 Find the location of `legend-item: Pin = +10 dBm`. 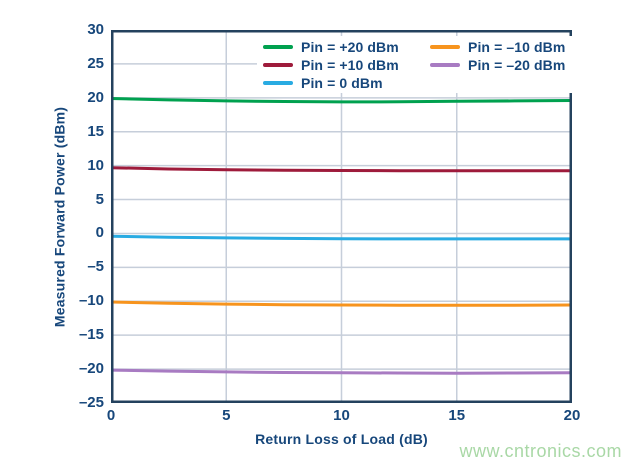

legend-item: Pin = +10 dBm is located at coordinates (344, 64).